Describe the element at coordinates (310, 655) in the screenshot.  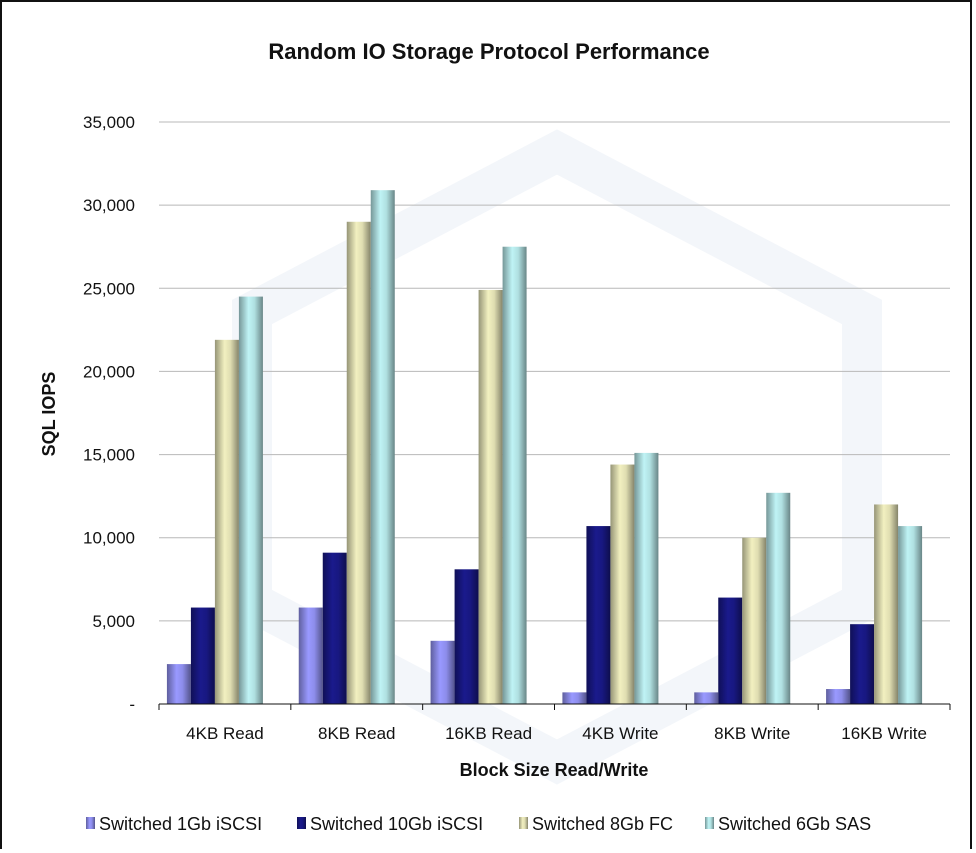
I see `bar-switched-1gb-iscsi-8kb-read` at that location.